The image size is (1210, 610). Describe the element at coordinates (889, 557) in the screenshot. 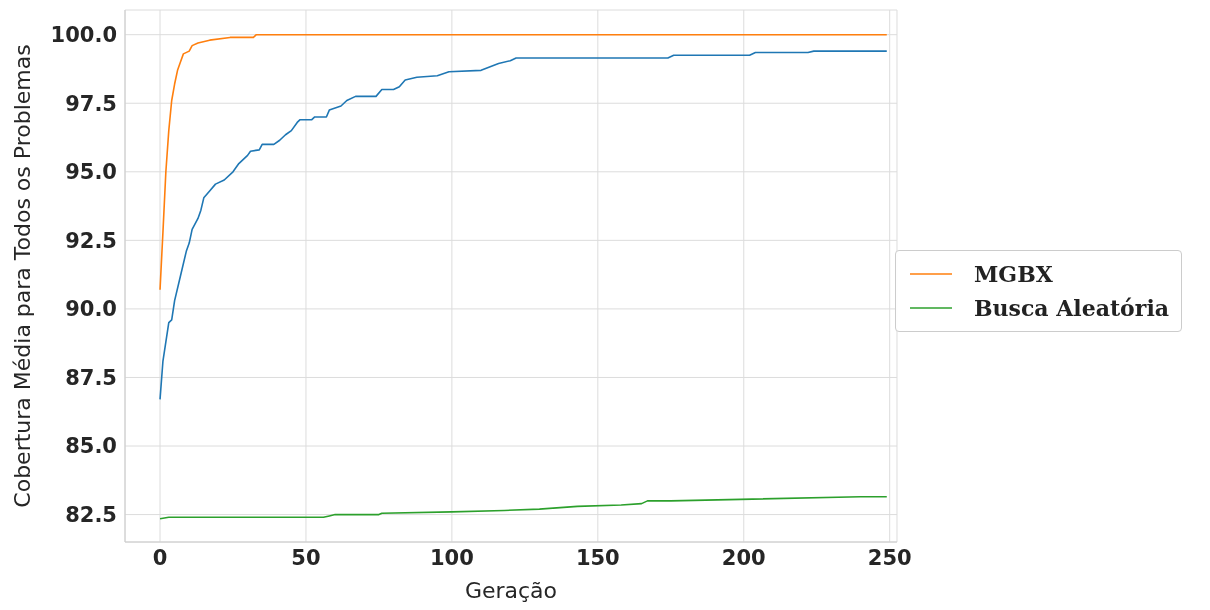

I see `x-tick-label: 250` at that location.